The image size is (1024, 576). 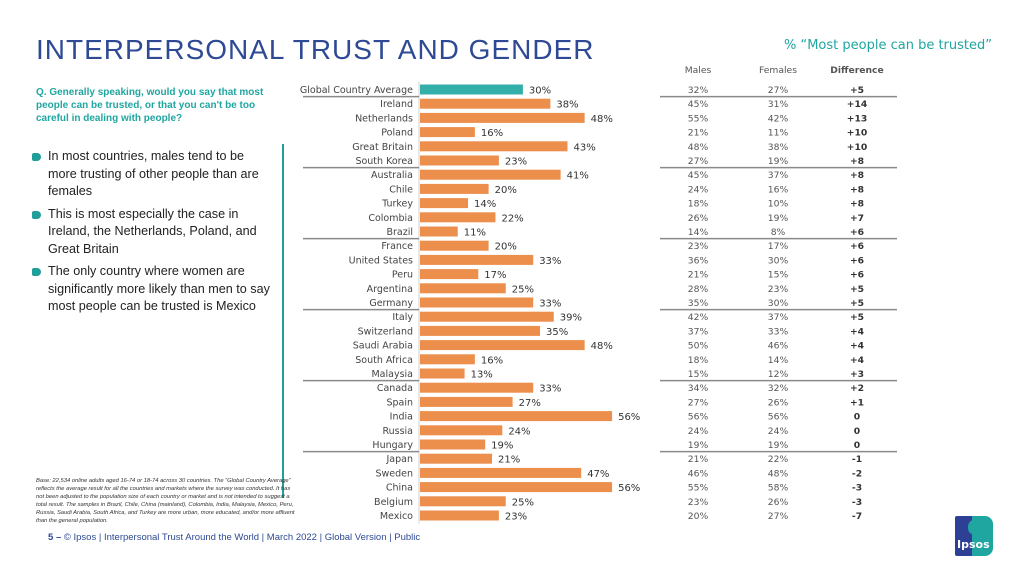 I want to click on males-value: 34%, so click(x=698, y=388).